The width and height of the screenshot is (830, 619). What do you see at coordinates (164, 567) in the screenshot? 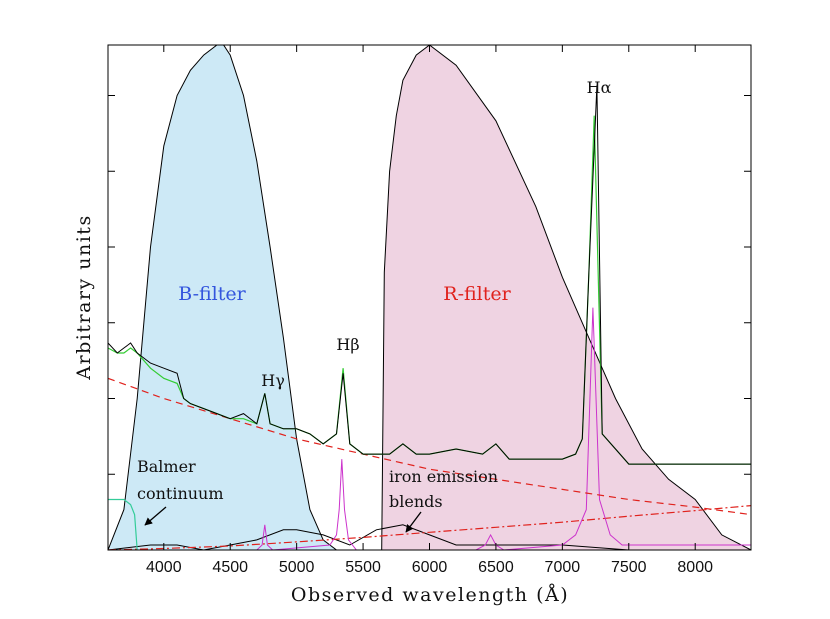
I see `x-tick-label: 4000` at bounding box center [164, 567].